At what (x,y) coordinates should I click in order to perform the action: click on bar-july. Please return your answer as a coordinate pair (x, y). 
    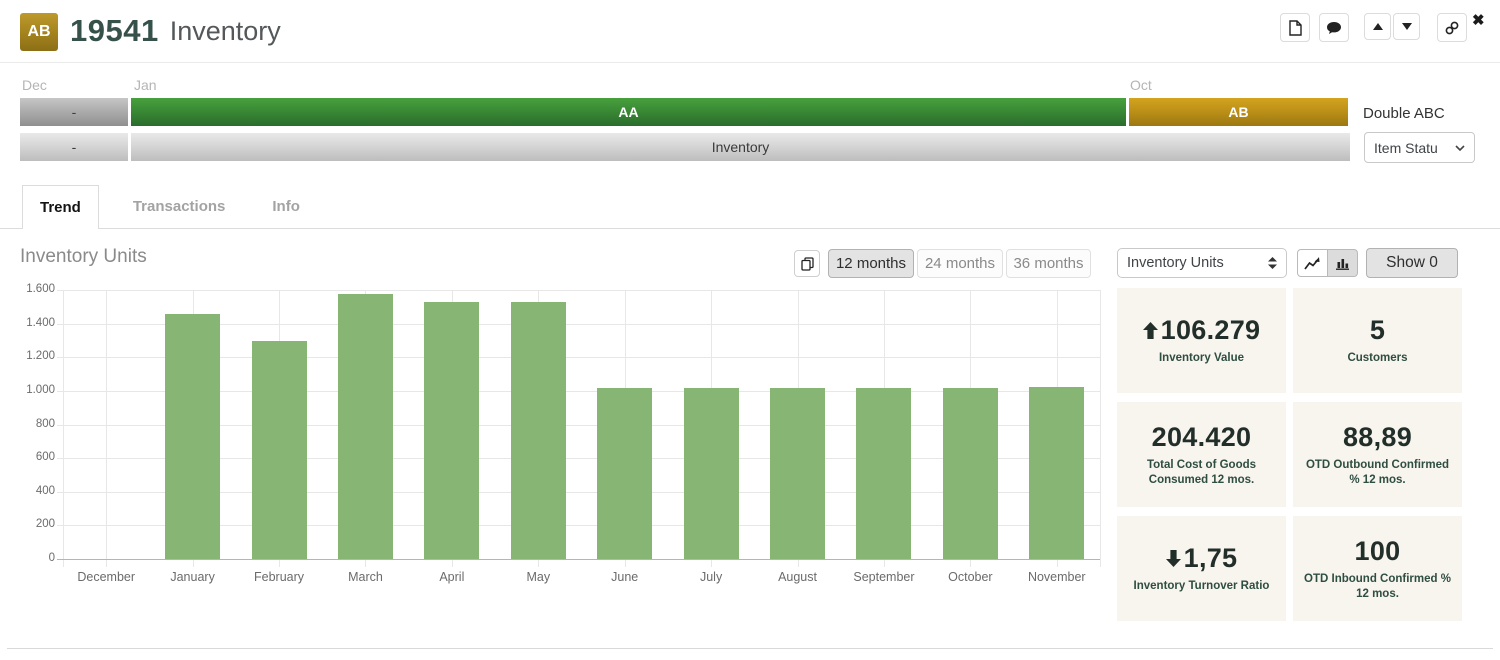
    Looking at the image, I should click on (711, 473).